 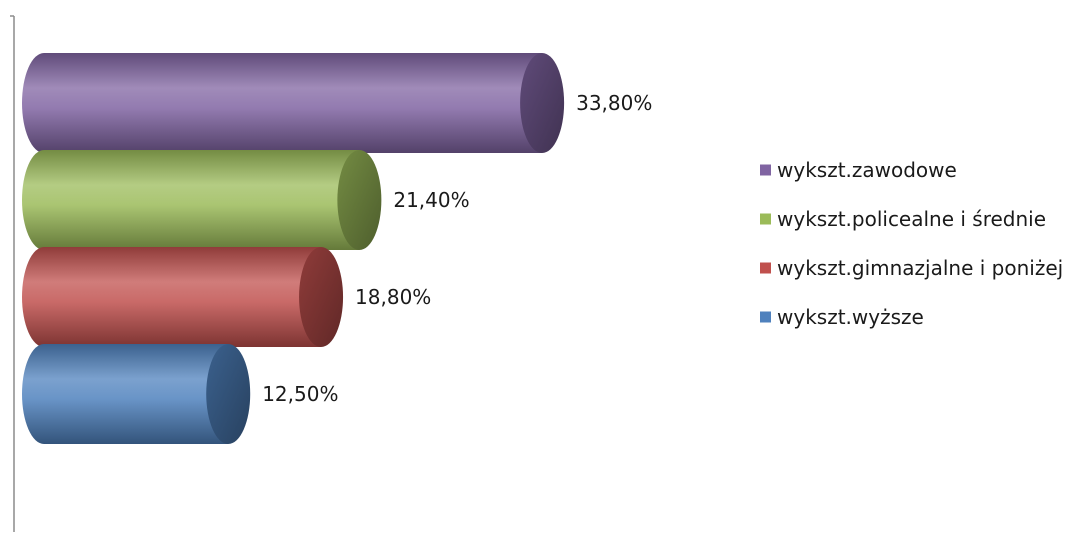 What do you see at coordinates (867, 170) in the screenshot?
I see `legend-label: wykszt.zawodowe` at bounding box center [867, 170].